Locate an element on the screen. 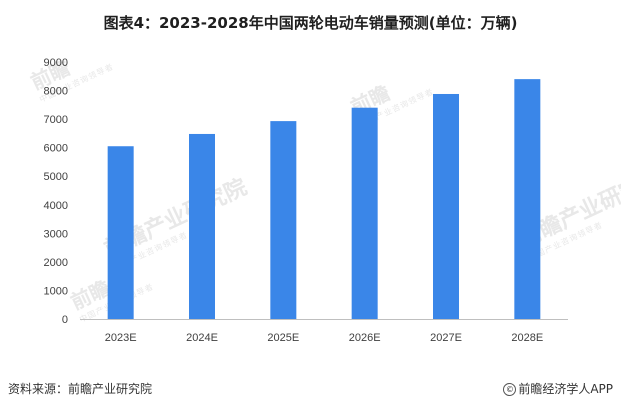  chart-title: 图表4：2023-2028年中国两轮电动车销量预测(单位：万辆) is located at coordinates (310, 23).